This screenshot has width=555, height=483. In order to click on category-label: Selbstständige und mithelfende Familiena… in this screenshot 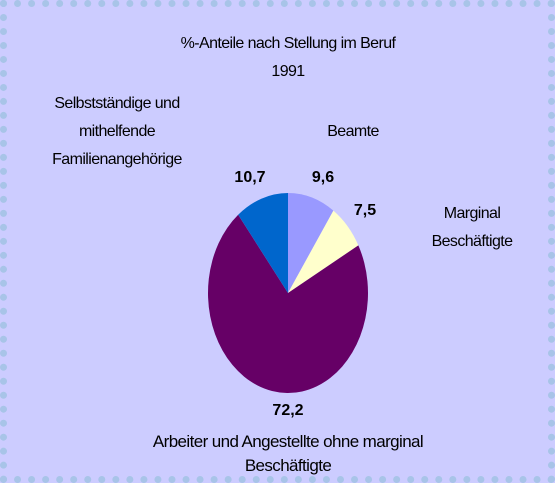, I will do `click(117, 131)`.